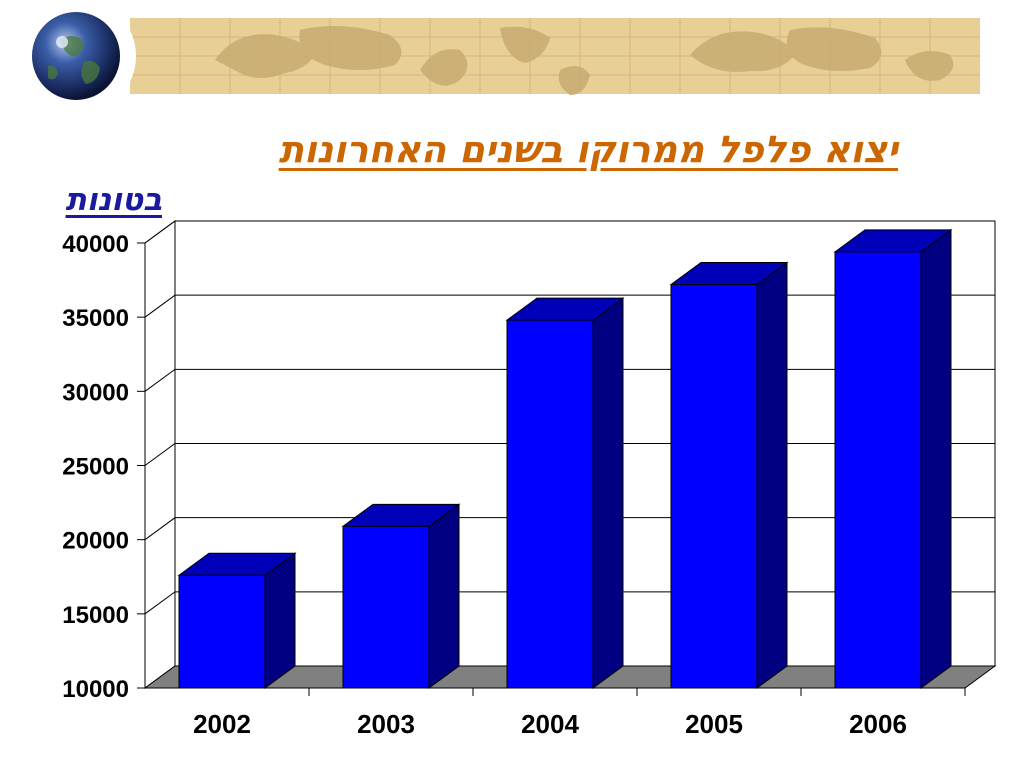 The height and width of the screenshot is (768, 1024). Describe the element at coordinates (95, 467) in the screenshot. I see `y-tick-label: 25000` at that location.